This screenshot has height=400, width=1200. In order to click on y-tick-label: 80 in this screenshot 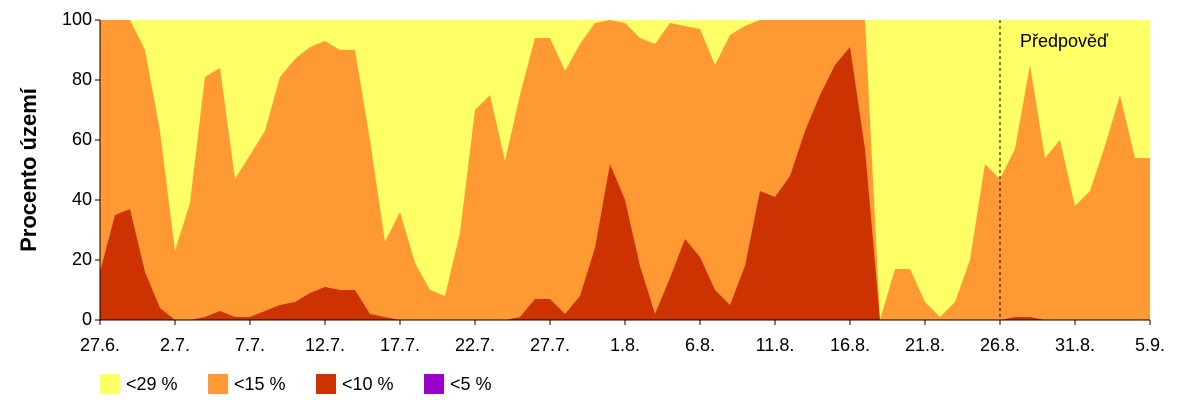, I will do `click(82, 79)`.